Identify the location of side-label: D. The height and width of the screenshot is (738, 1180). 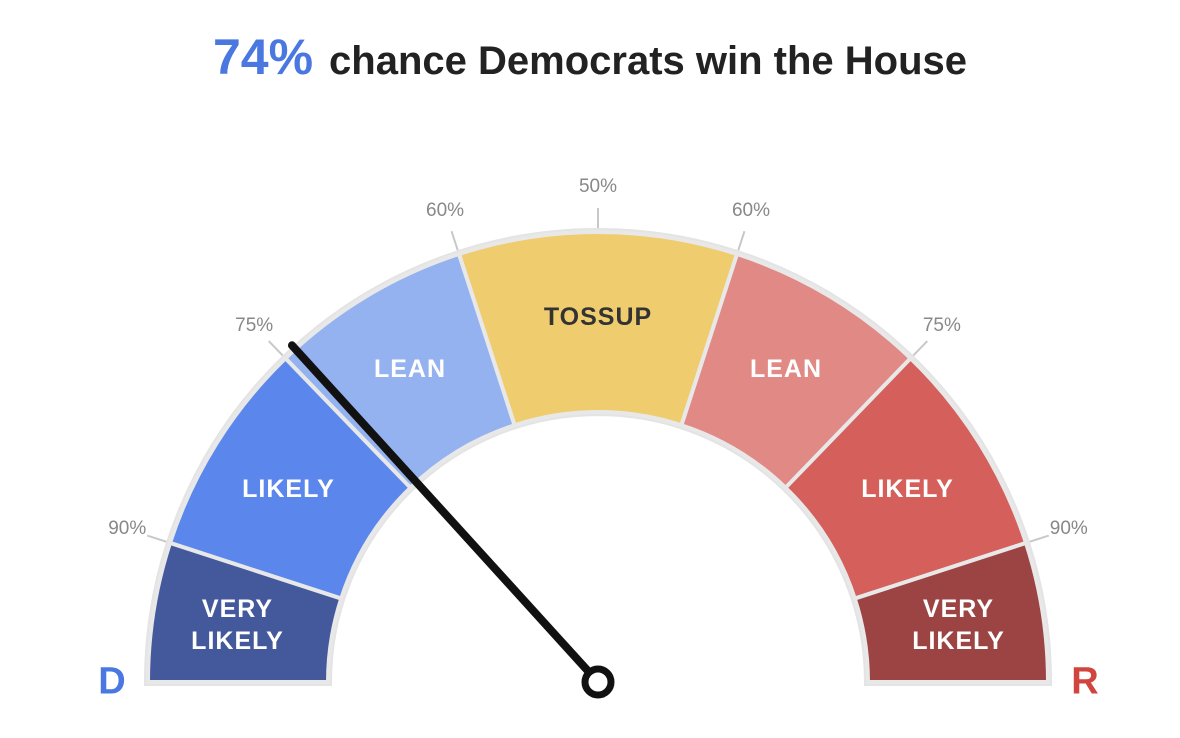
(112, 681).